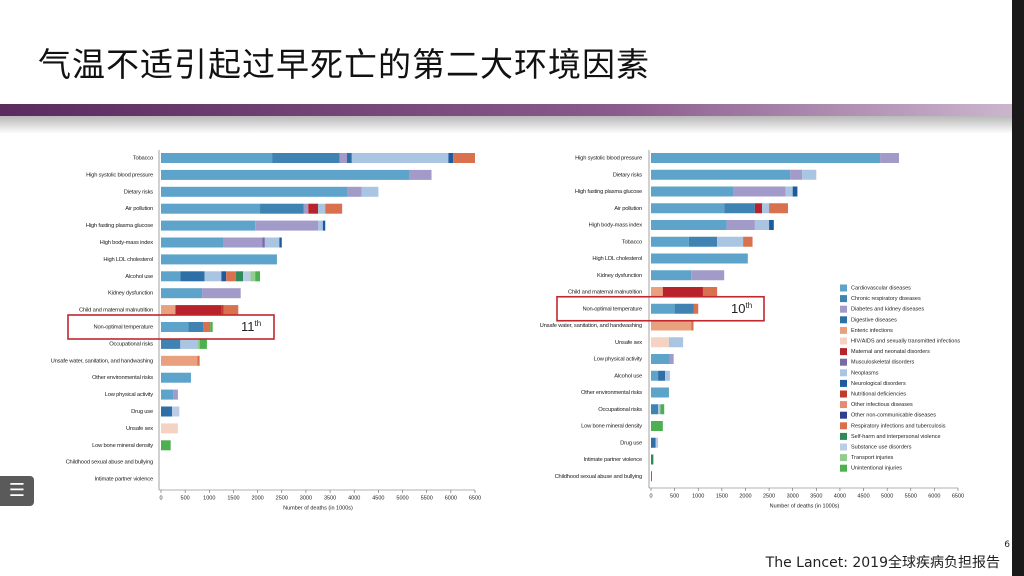  I want to click on x-tick-label: 5000, so click(887, 496).